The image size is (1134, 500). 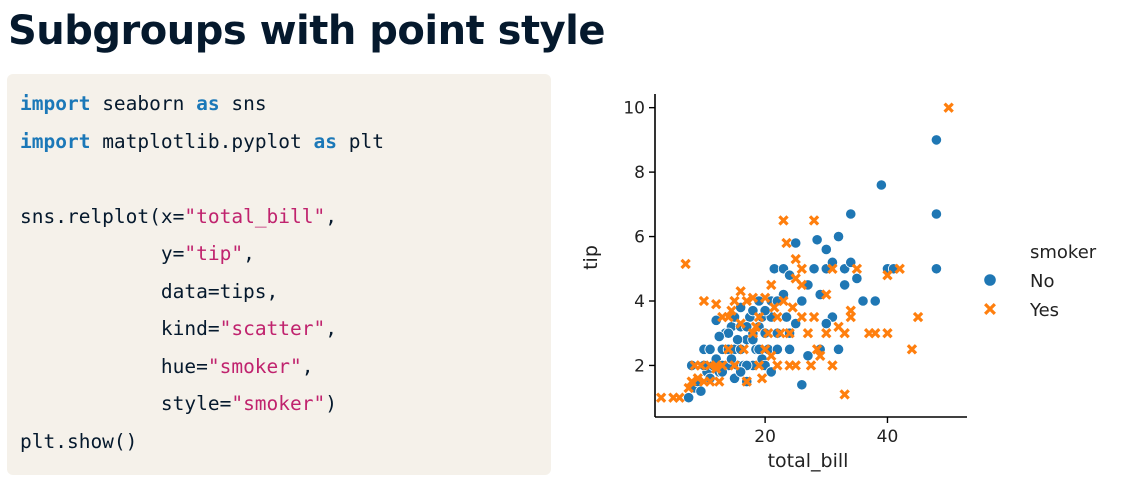 What do you see at coordinates (126, 403) in the screenshot?
I see `code-text: style=` at bounding box center [126, 403].